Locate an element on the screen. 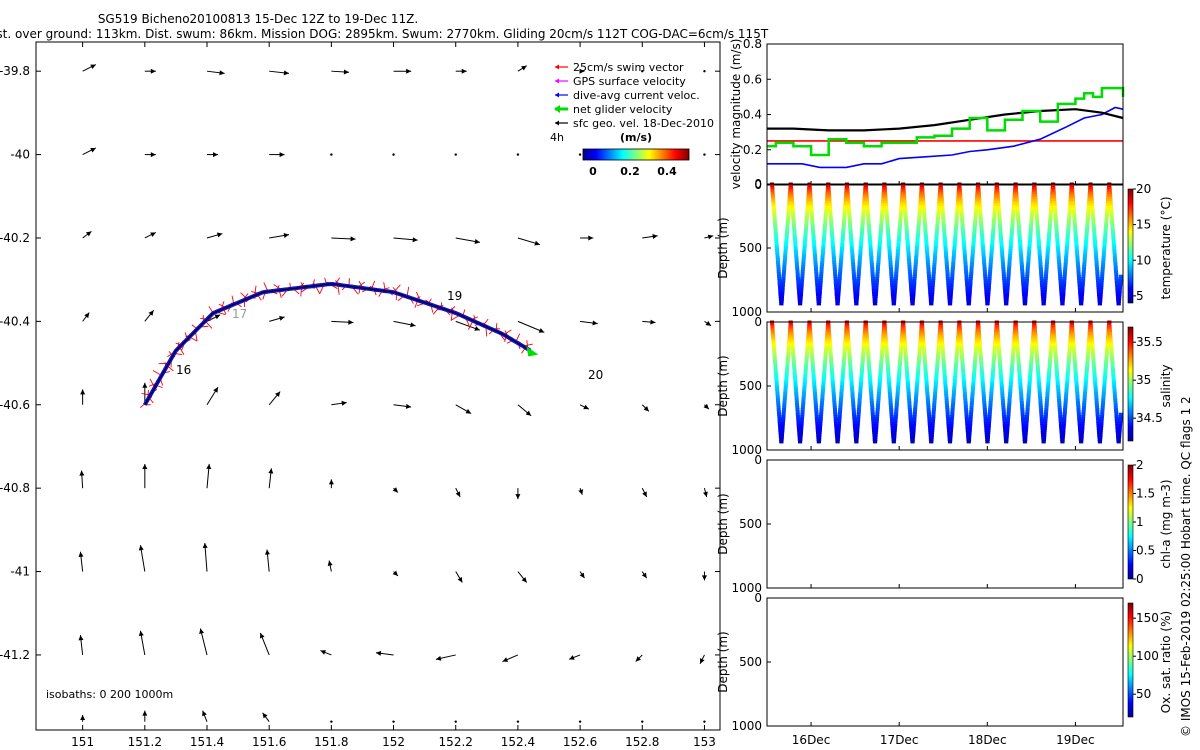 The height and width of the screenshot is (750, 1200). geo-vector-dot is located at coordinates (518, 154).